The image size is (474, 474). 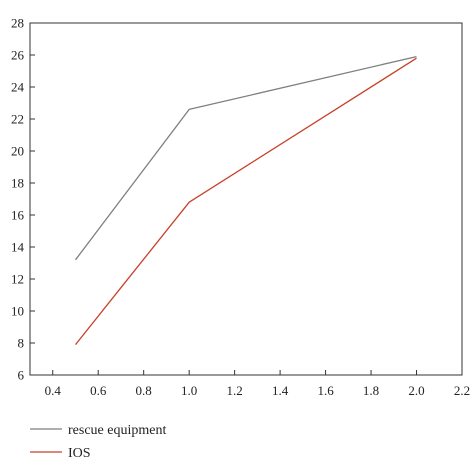 I want to click on x-tick-label: 2.0, so click(x=416, y=390).